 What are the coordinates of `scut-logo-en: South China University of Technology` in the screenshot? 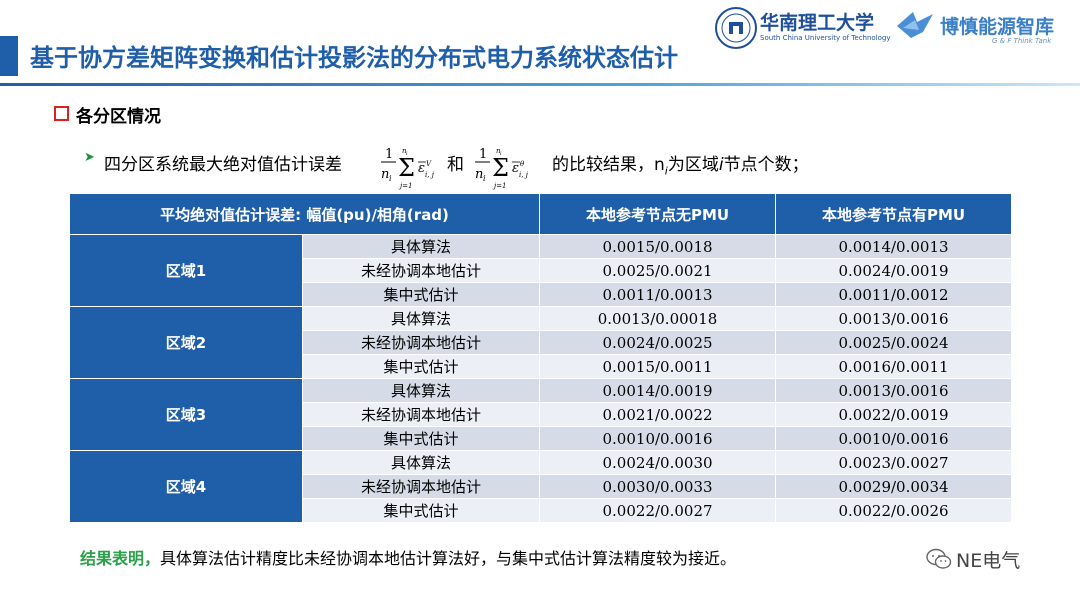 It's located at (825, 38).